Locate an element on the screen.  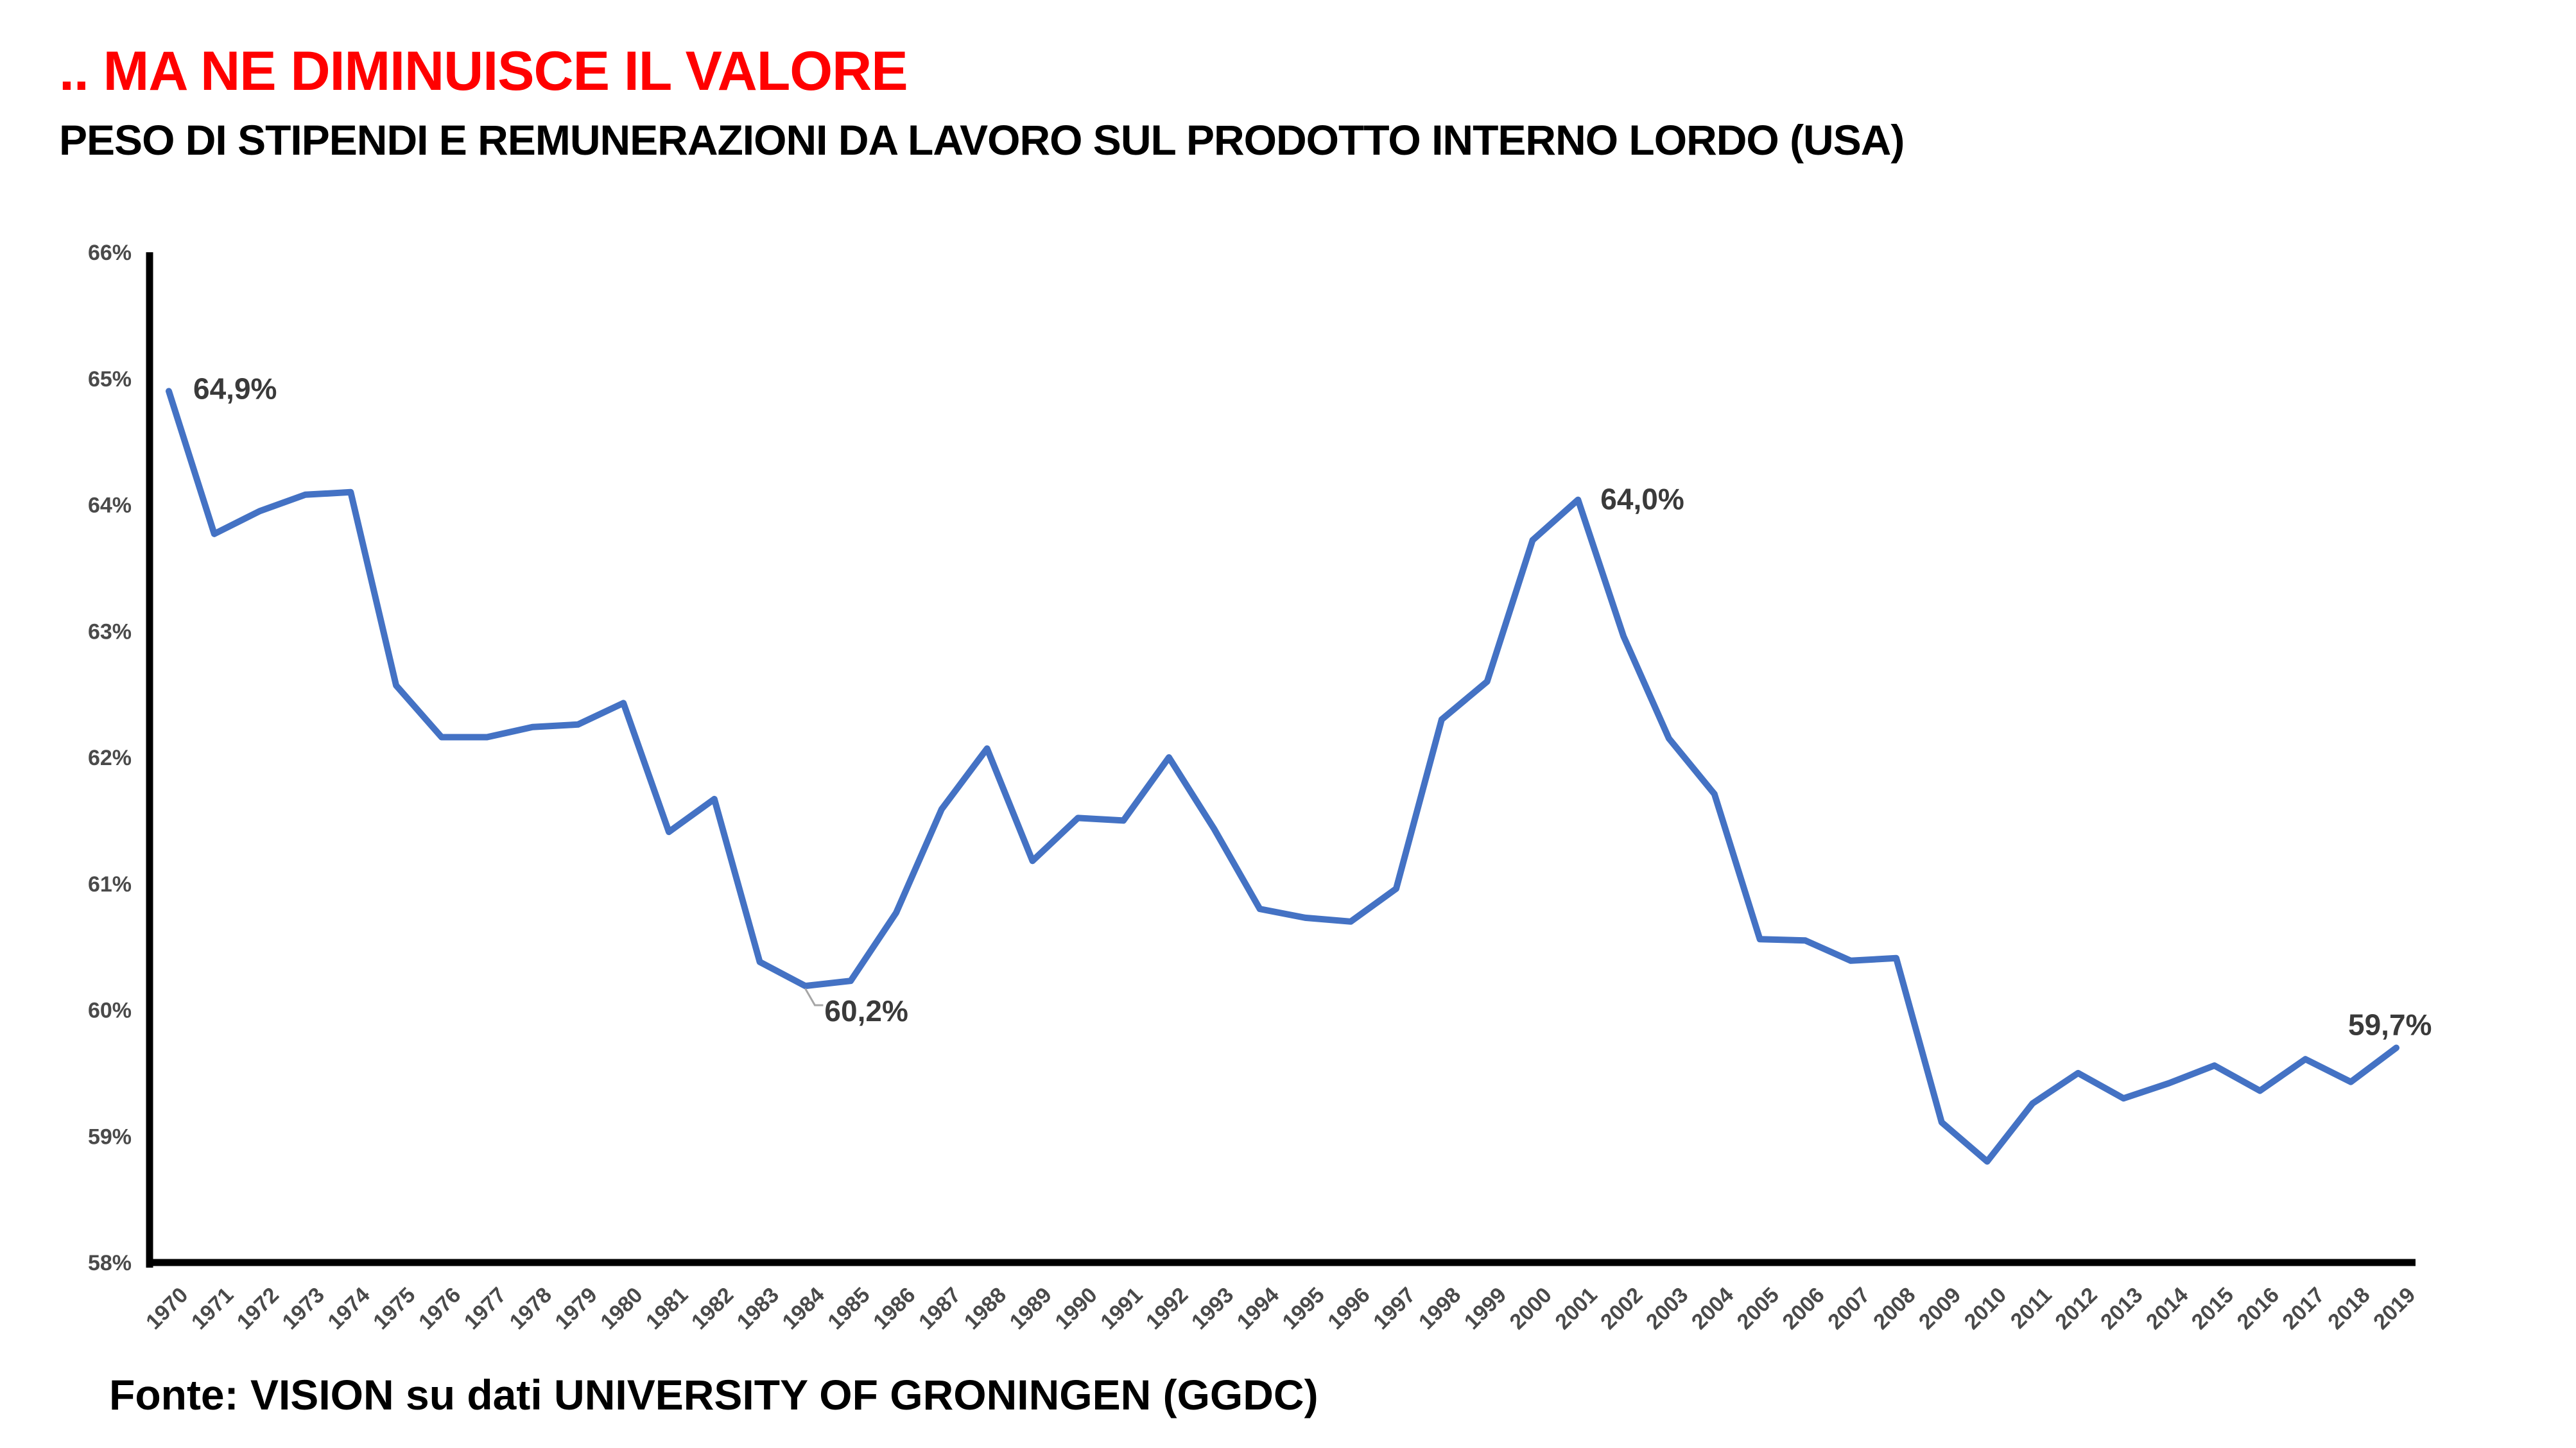
x-tick-label: 1973 is located at coordinates (304, 1308).